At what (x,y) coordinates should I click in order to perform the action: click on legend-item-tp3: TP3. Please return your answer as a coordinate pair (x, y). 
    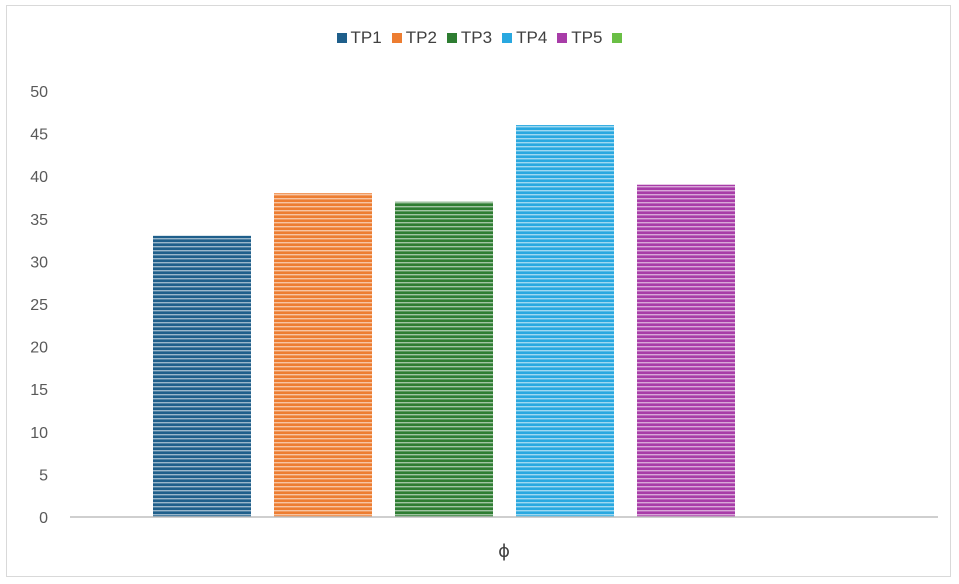
    Looking at the image, I should click on (469, 38).